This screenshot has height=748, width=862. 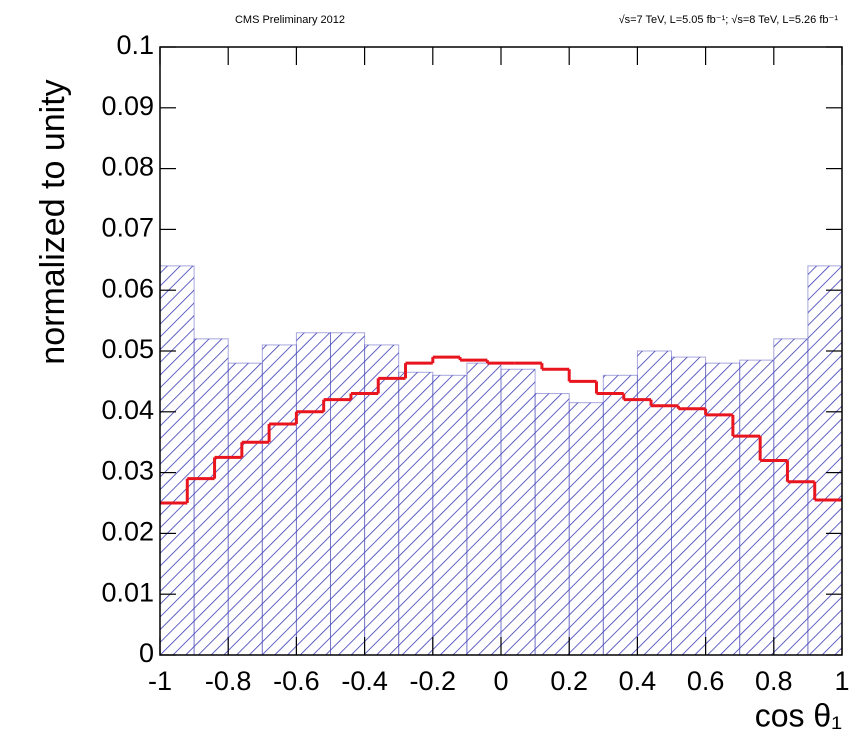 What do you see at coordinates (127, 167) in the screenshot?
I see `y-tick-label: 0.08` at bounding box center [127, 167].